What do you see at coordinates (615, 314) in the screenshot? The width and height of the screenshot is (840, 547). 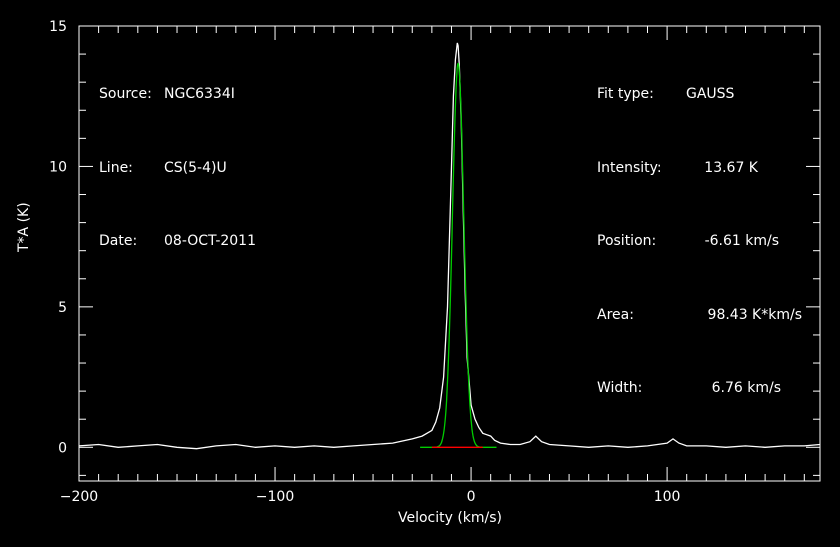 I see `area-key: Area:` at bounding box center [615, 314].